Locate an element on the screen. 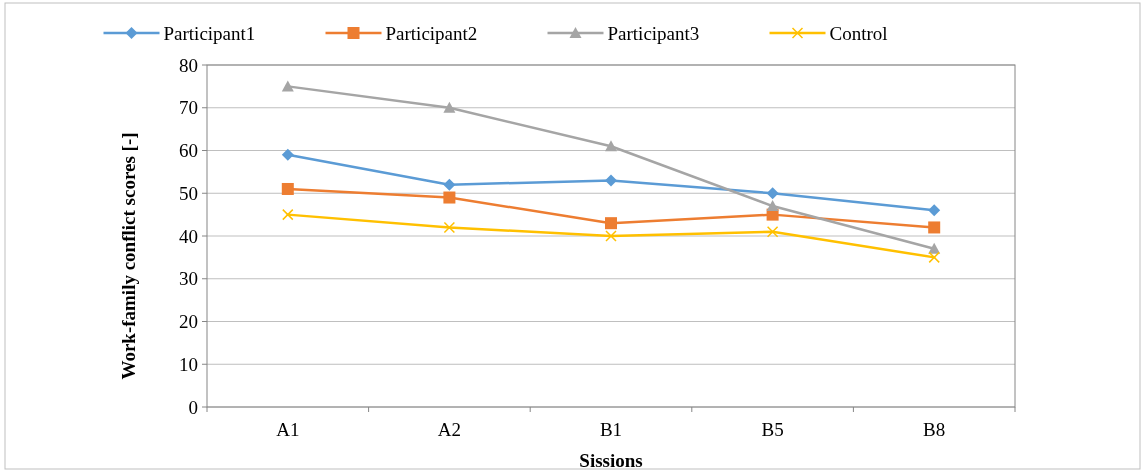 This screenshot has width=1145, height=472. legend-label: Participant3 is located at coordinates (653, 33).